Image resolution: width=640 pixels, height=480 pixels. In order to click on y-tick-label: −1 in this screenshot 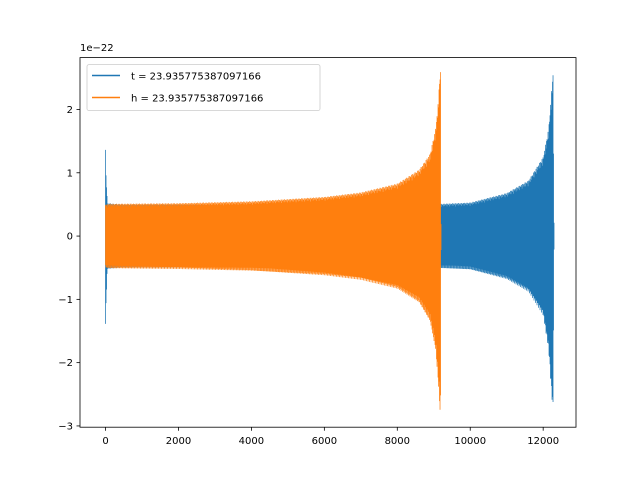, I will do `click(65, 300)`.